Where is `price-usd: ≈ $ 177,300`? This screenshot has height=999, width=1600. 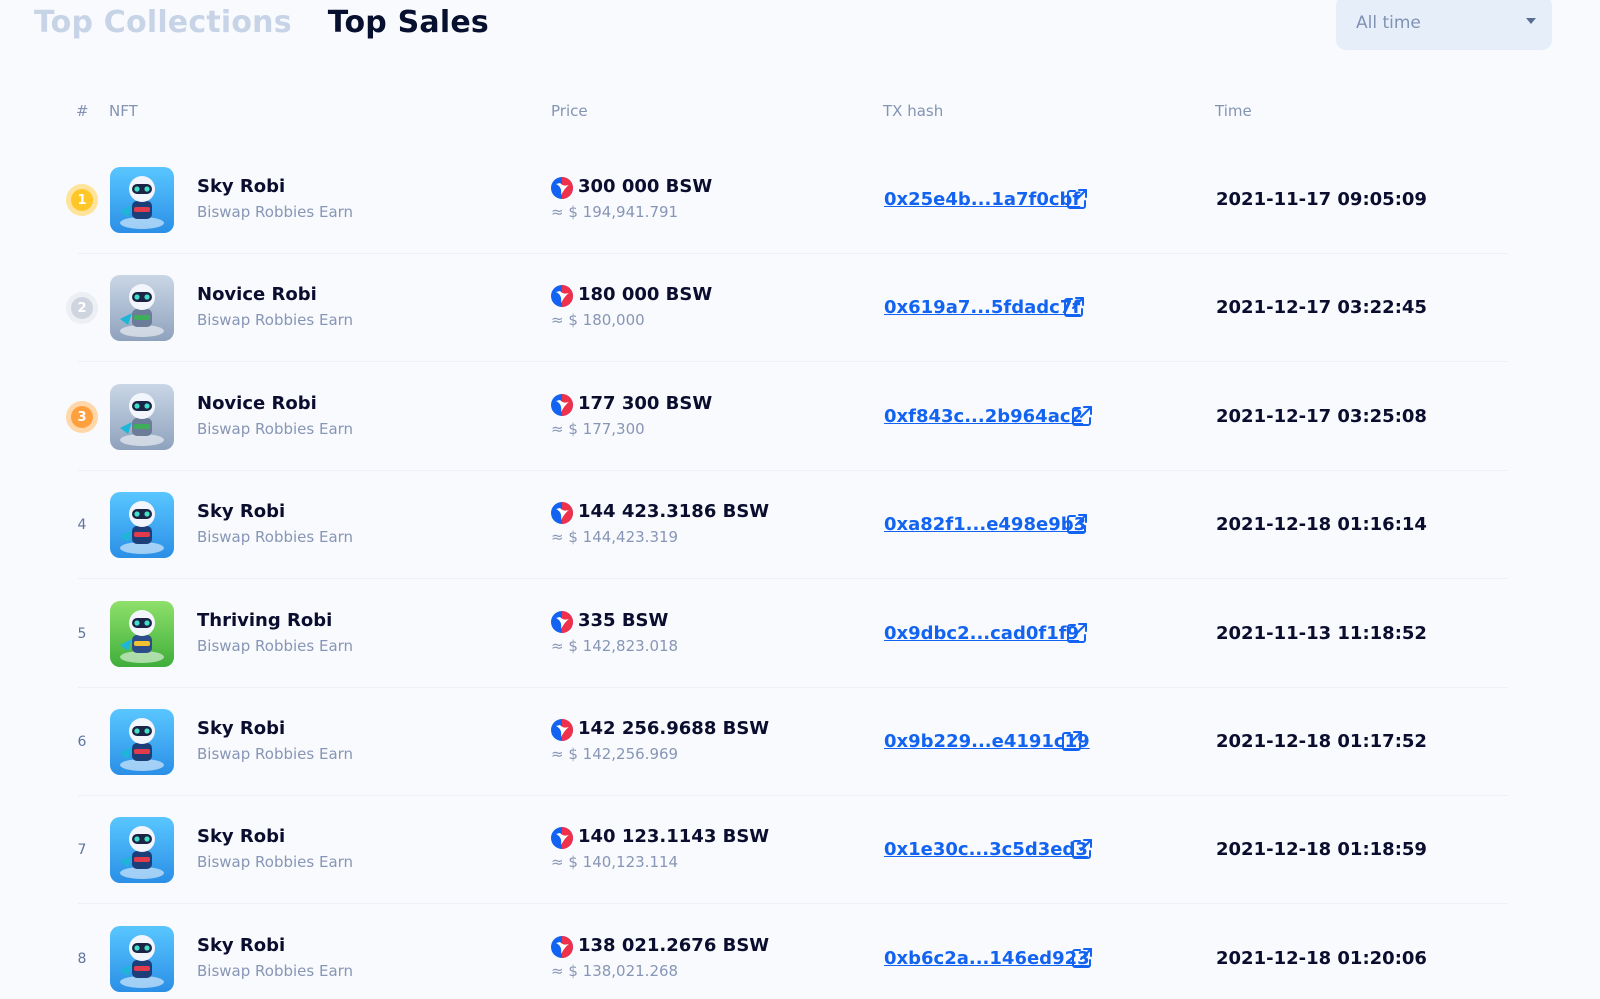
price-usd: ≈ $ 177,300 is located at coordinates (598, 429).